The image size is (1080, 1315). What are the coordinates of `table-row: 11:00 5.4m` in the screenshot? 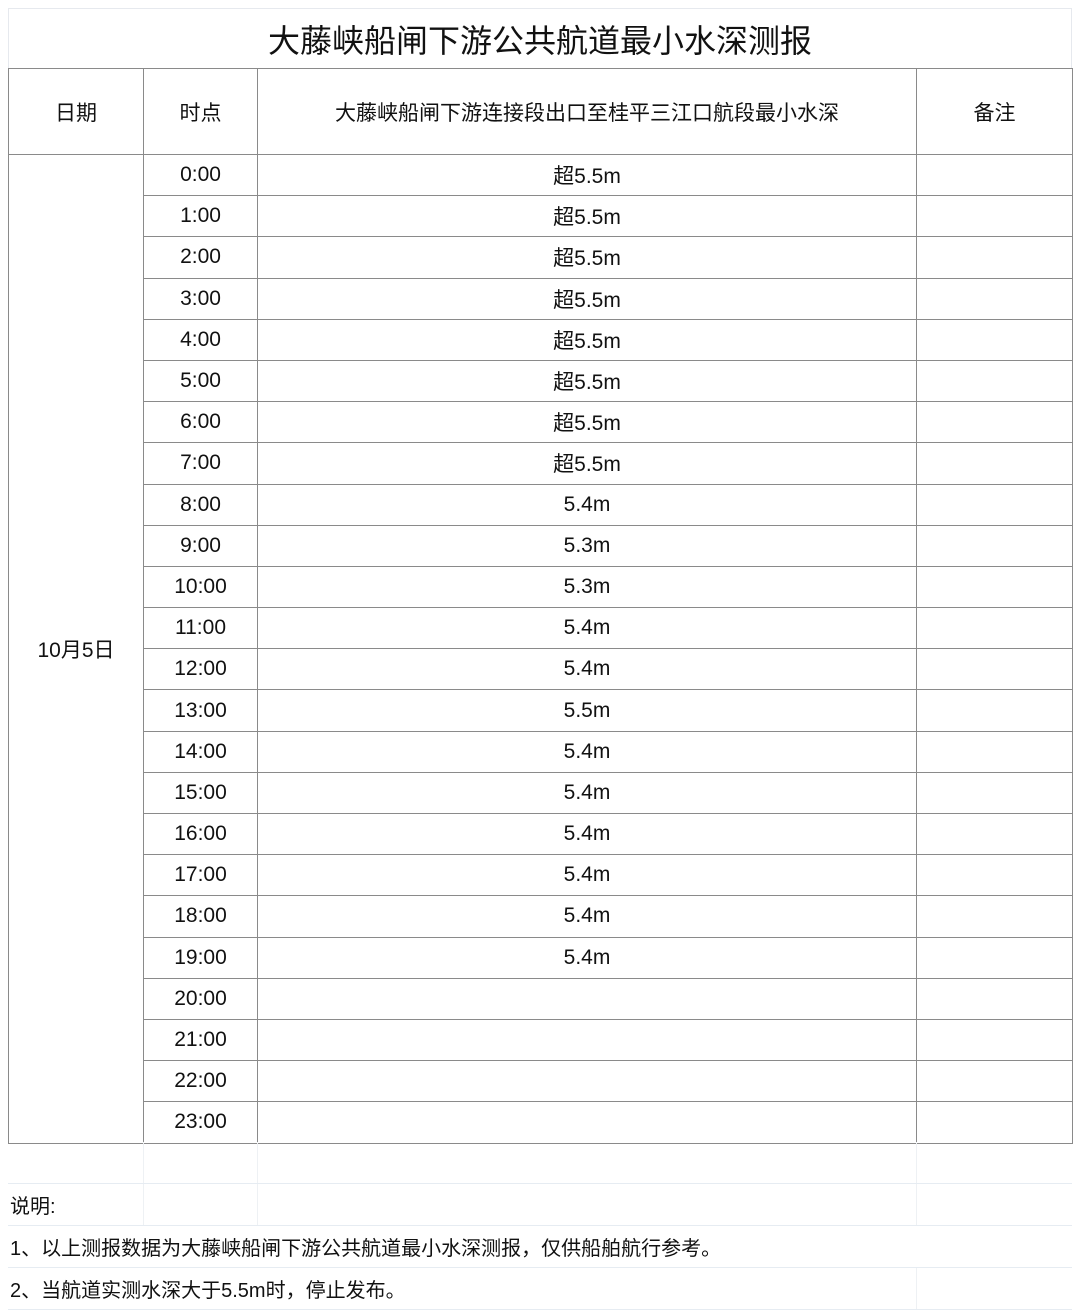 It's located at (541, 628).